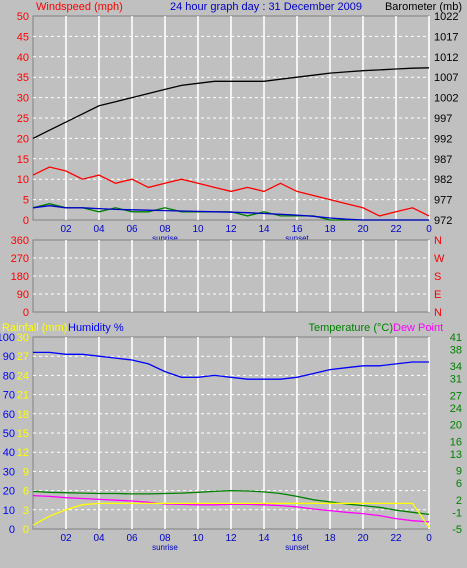  Describe the element at coordinates (9, 396) in the screenshot. I see `humidity-tick-label: 70` at that location.